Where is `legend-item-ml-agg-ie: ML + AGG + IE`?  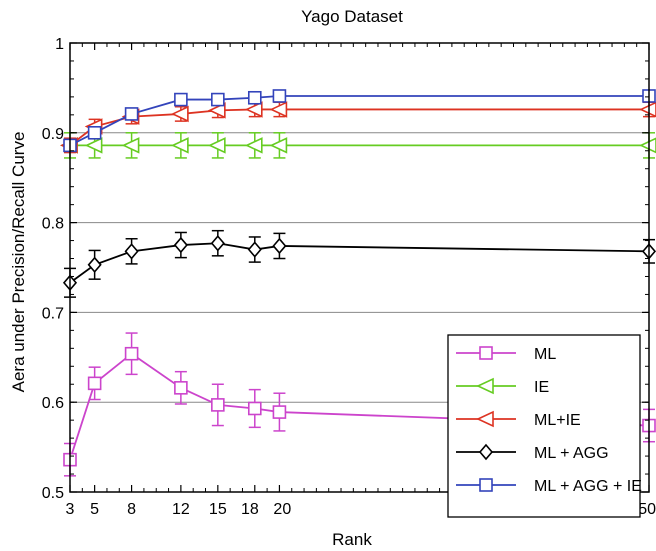
legend-item-ml-agg-ie: ML + AGG + IE is located at coordinates (549, 486).